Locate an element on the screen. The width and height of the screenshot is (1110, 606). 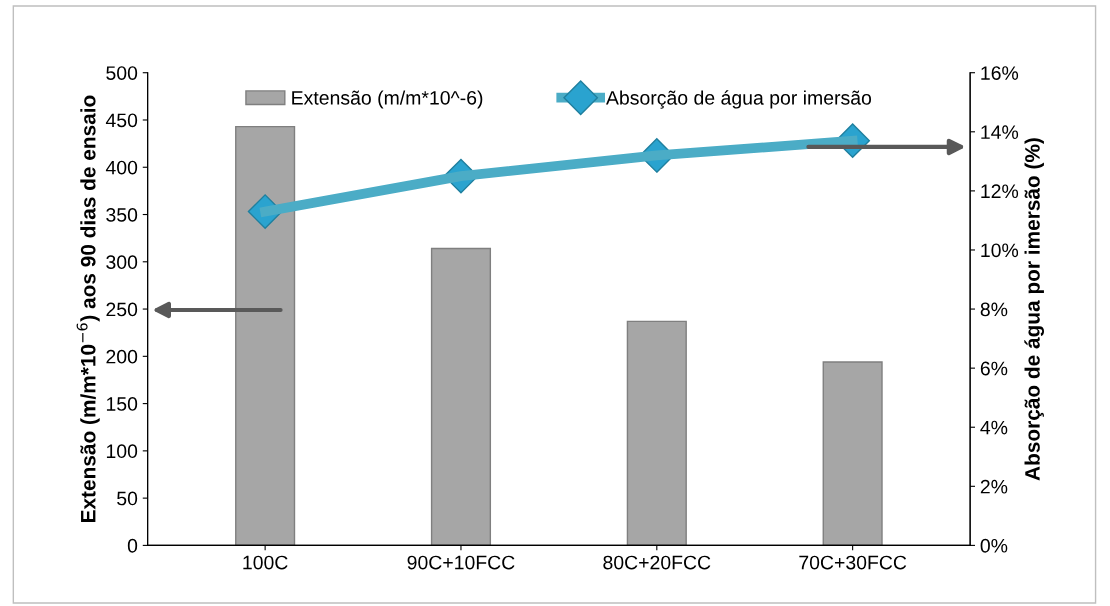
y2-tick-label: 14% is located at coordinates (1000, 132).